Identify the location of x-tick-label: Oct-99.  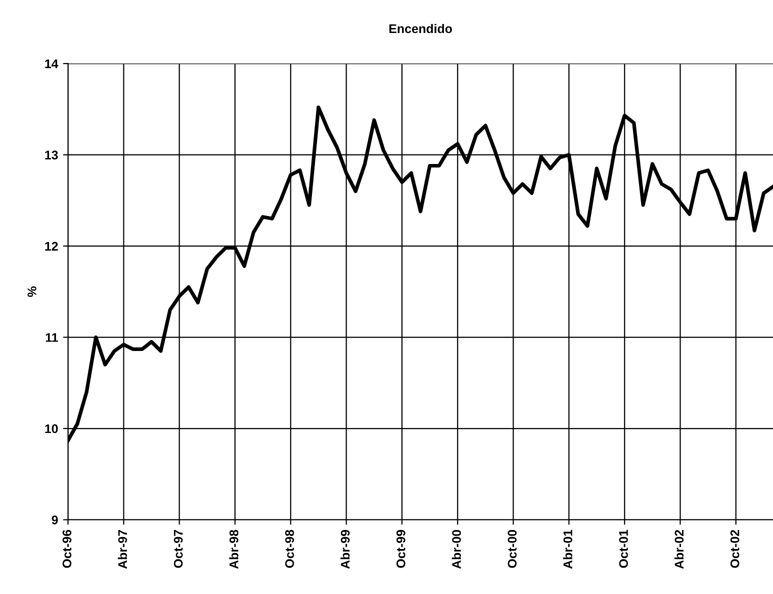
(401, 549).